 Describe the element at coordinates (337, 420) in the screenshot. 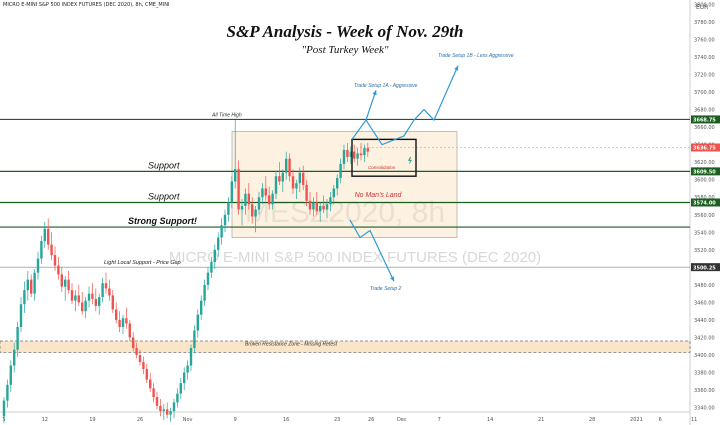

I see `x-tick-label: 23` at that location.